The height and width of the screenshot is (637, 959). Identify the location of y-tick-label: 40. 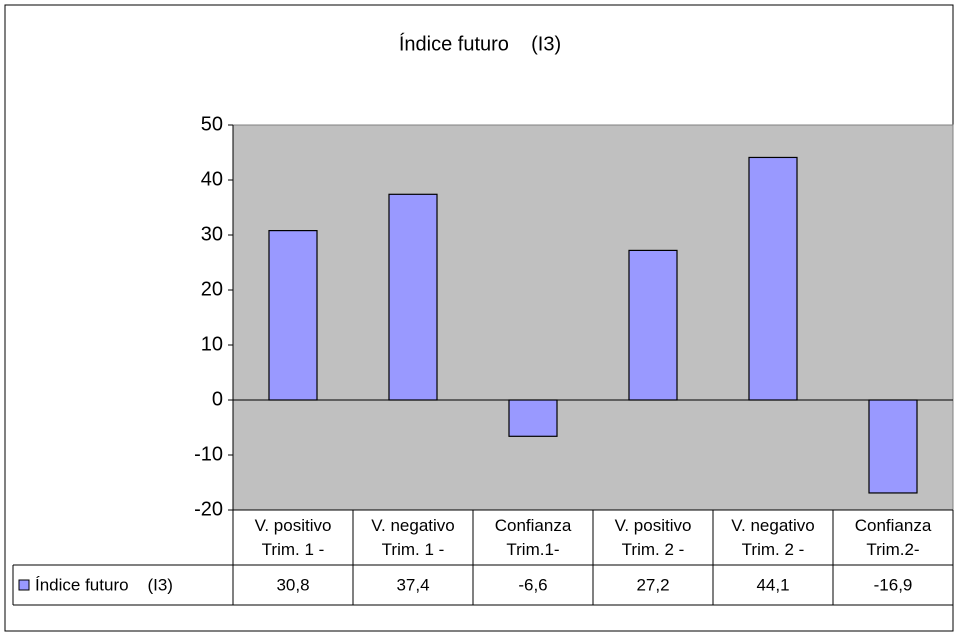
(212, 179).